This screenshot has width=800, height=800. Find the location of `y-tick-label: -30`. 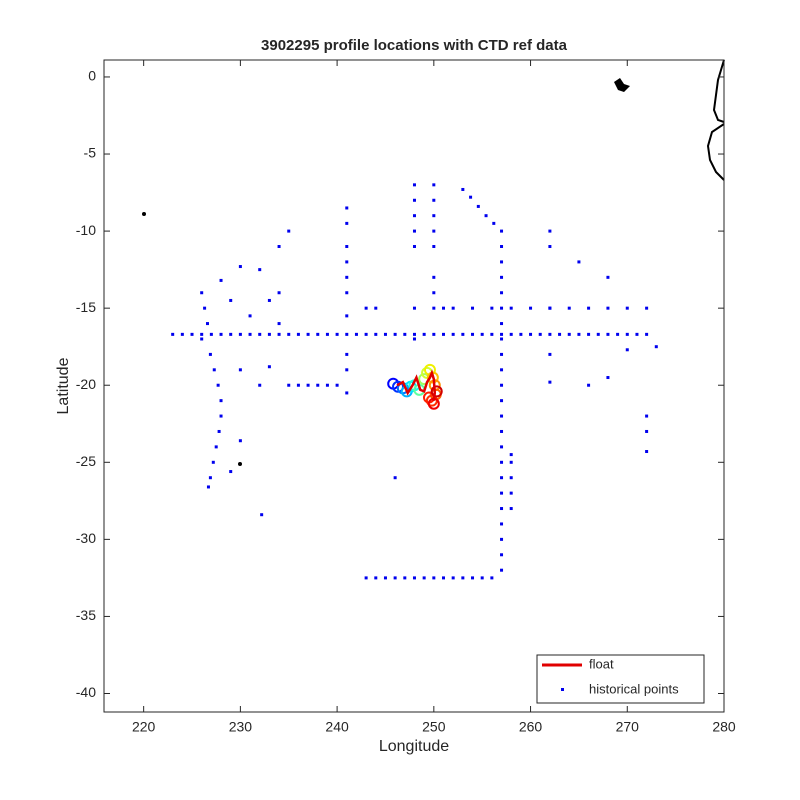

y-tick-label: -30 is located at coordinates (86, 538).